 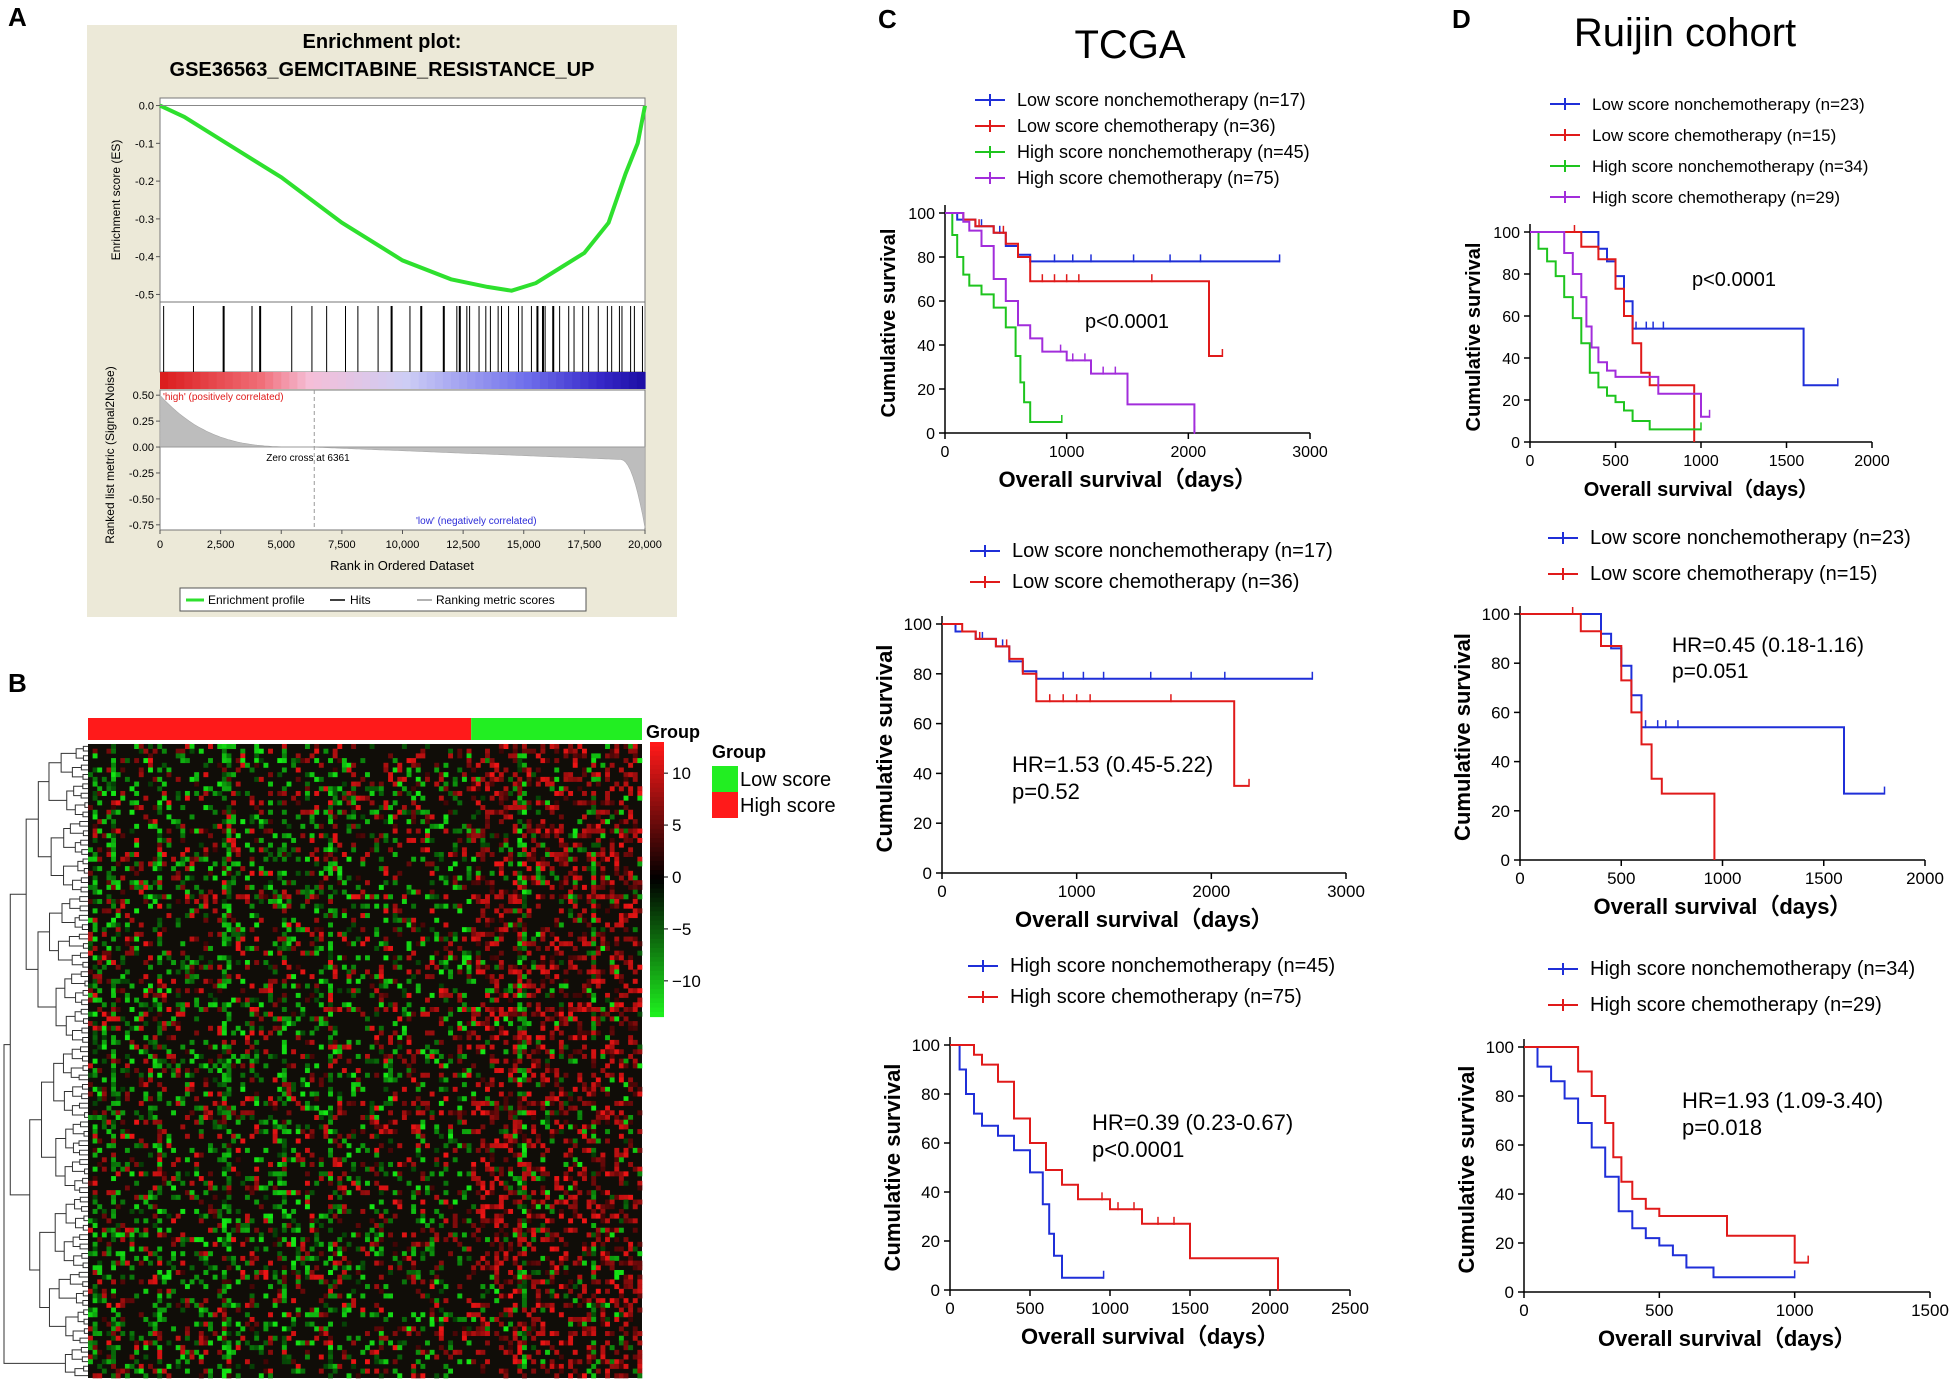 I want to click on es-tick-label: -0.2, so click(x=144, y=182).